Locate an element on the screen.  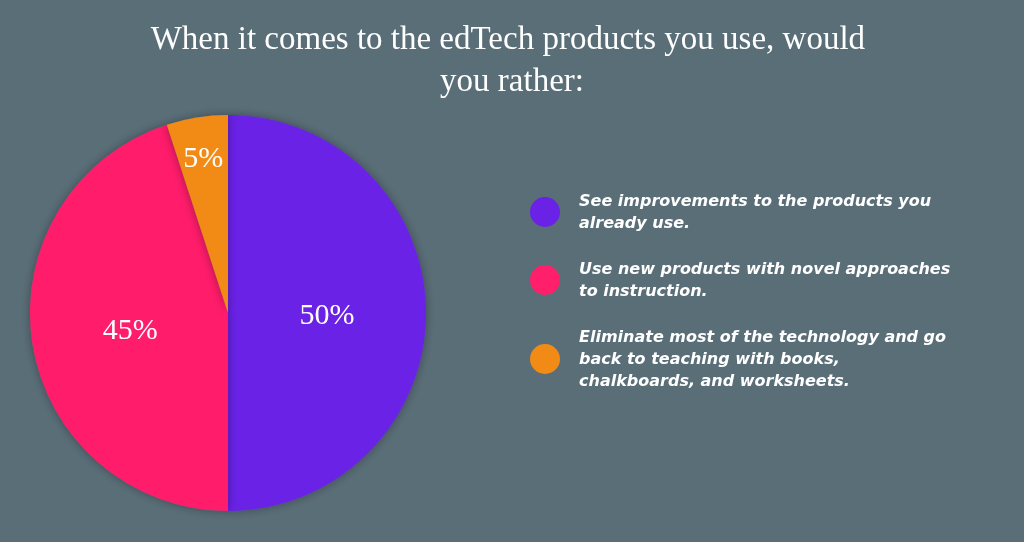
data-label: 50% is located at coordinates (327, 313).